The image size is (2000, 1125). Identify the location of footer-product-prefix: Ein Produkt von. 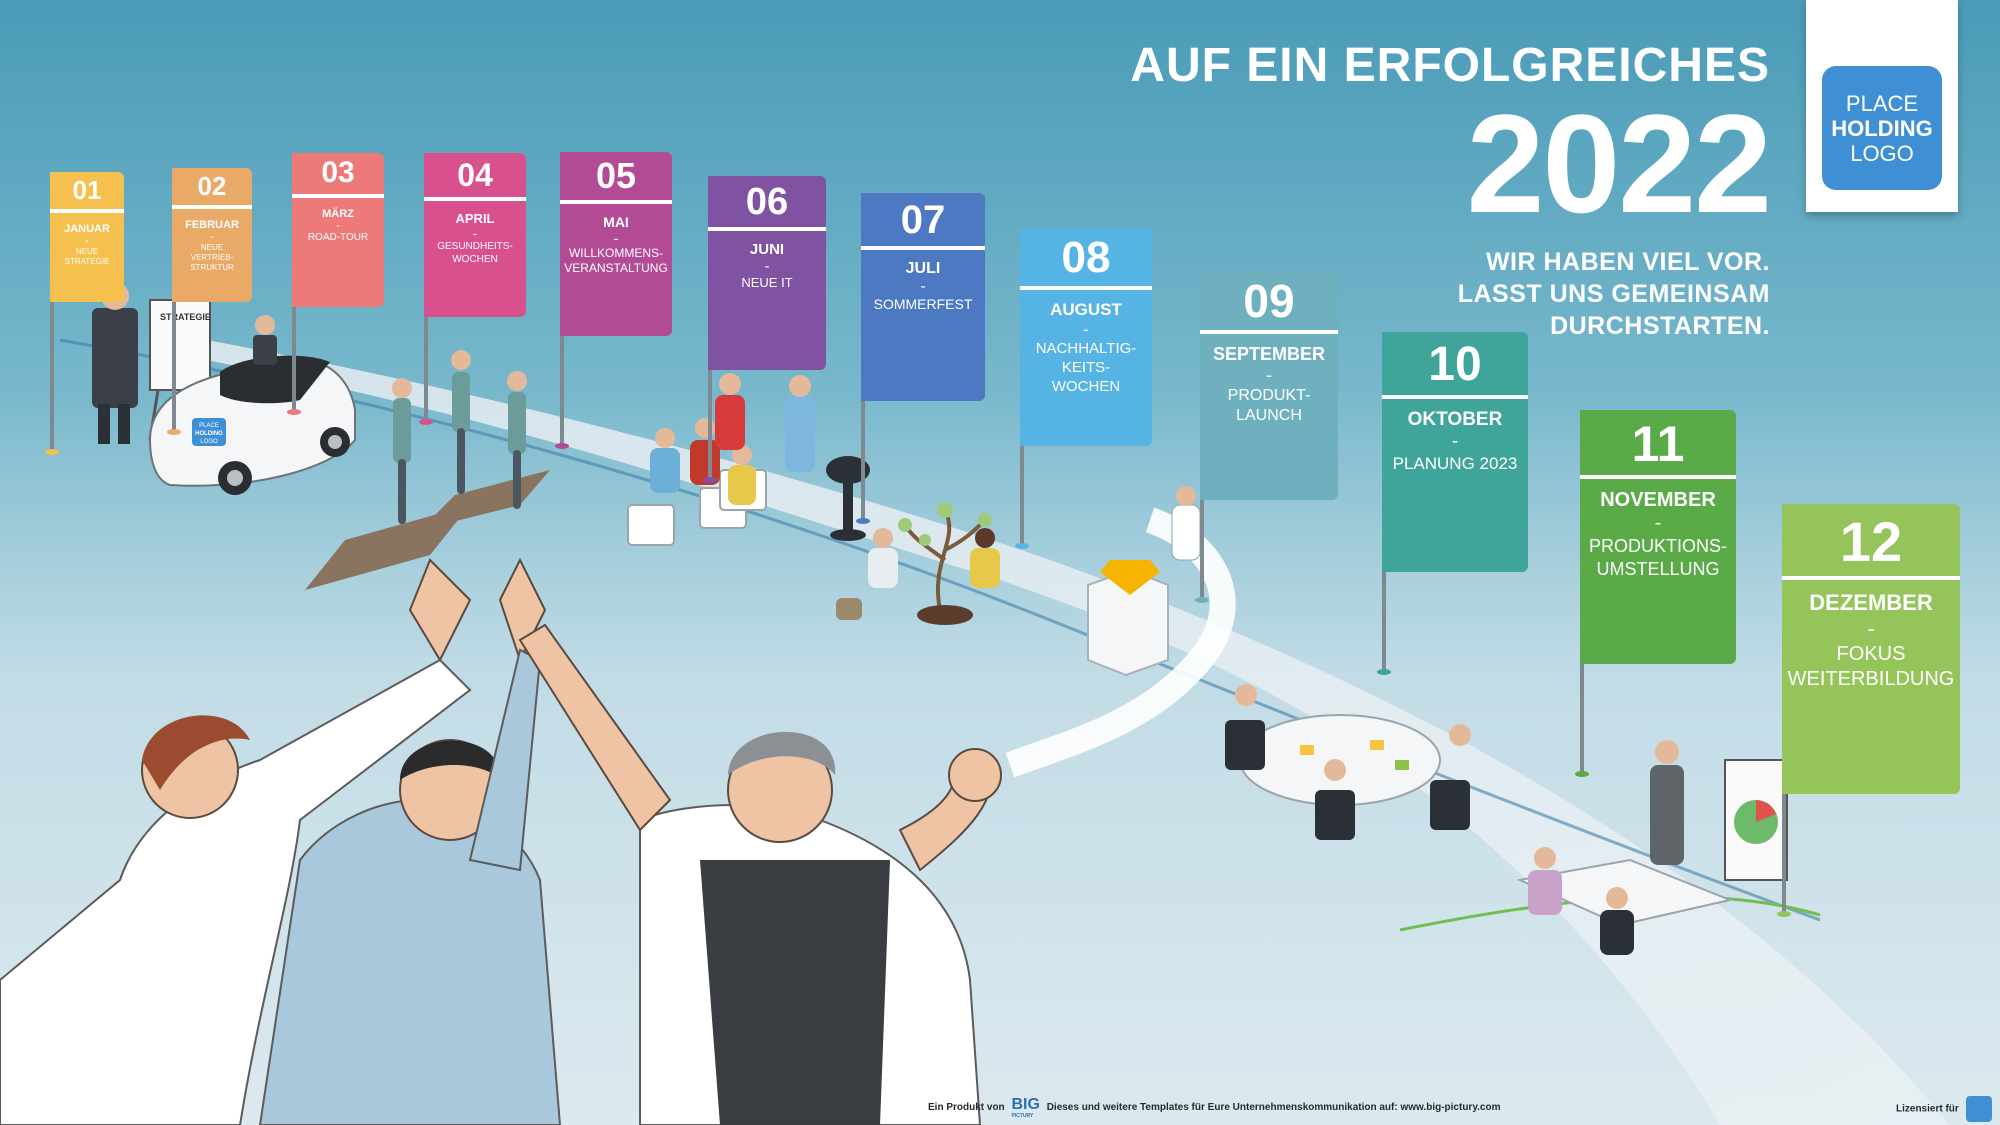
(966, 1108).